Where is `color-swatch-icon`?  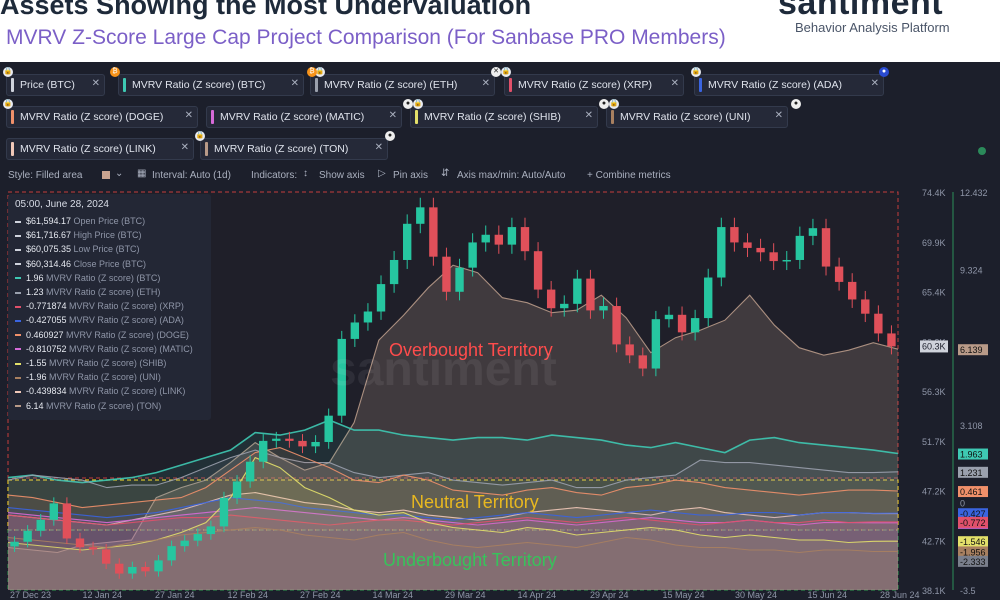 color-swatch-icon is located at coordinates (106, 175).